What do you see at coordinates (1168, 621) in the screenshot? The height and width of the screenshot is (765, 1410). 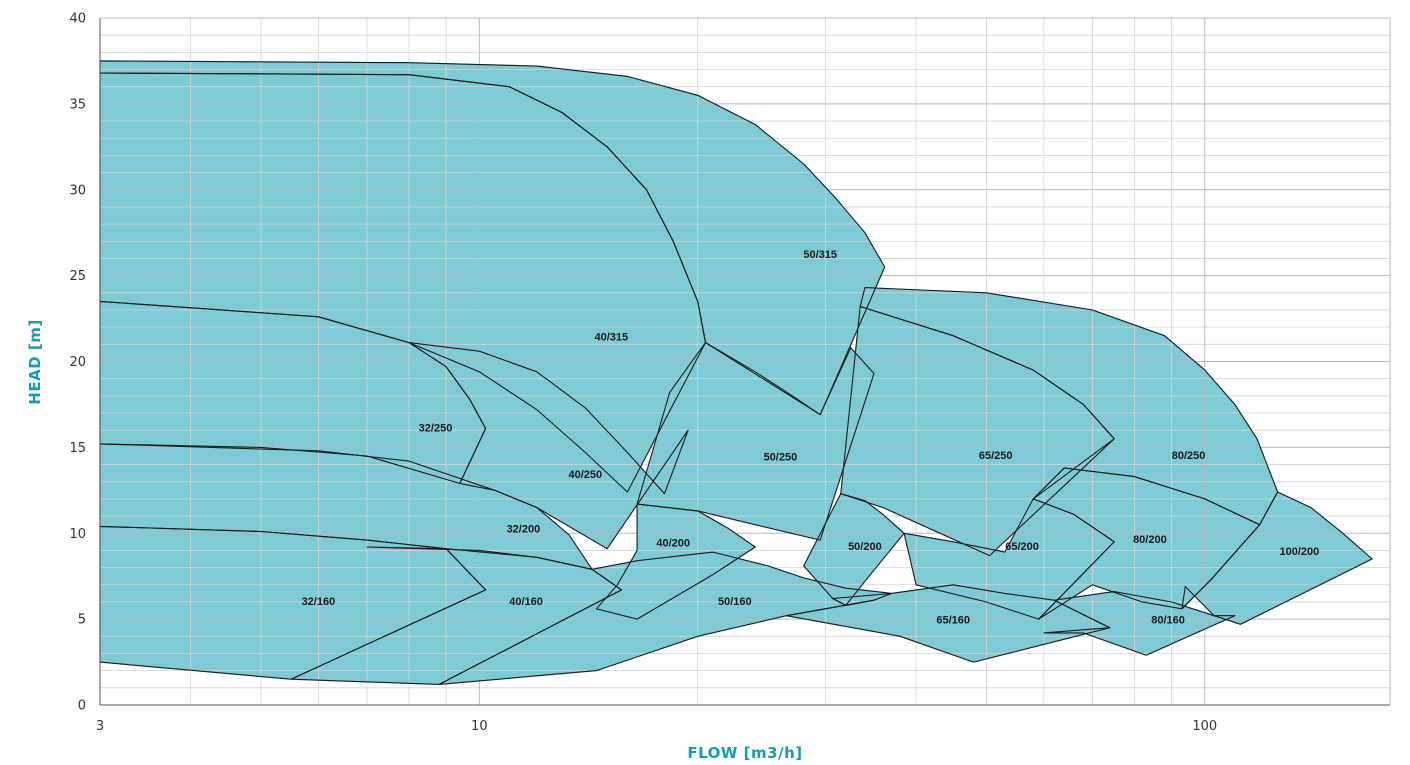 I see `region-label-80-160: 80/160` at bounding box center [1168, 621].